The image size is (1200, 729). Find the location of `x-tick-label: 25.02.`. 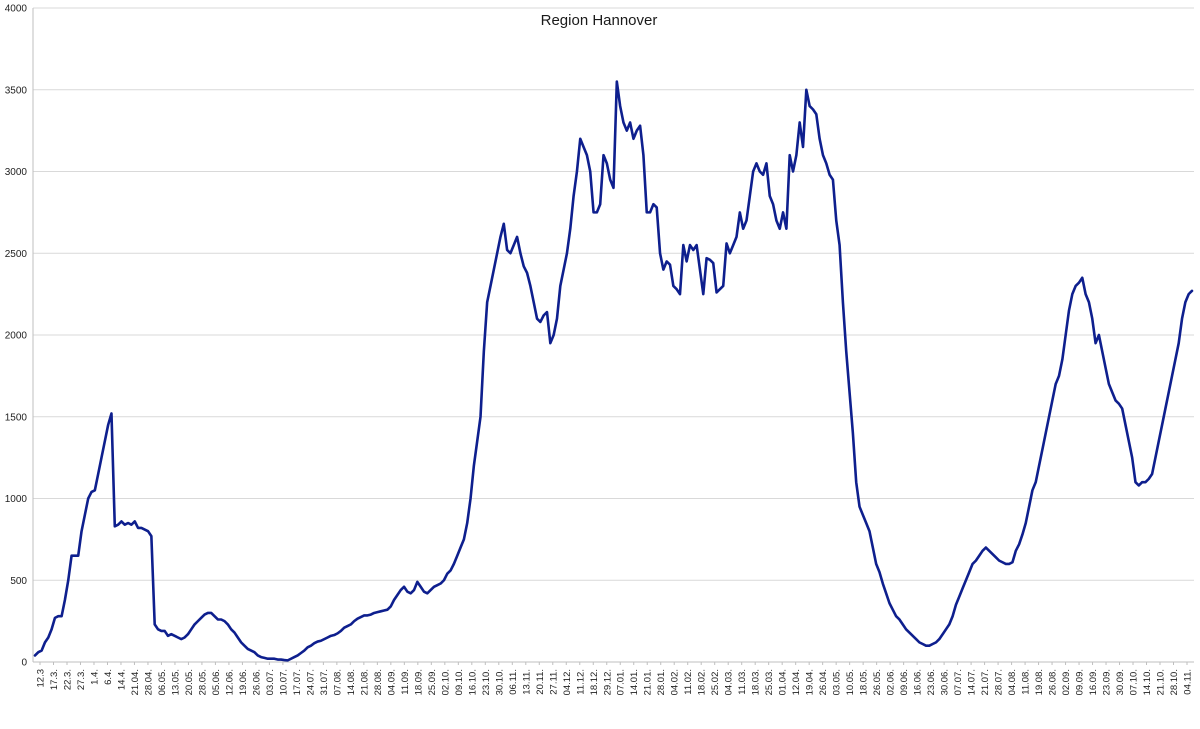

x-tick-label: 25.02. is located at coordinates (715, 682).